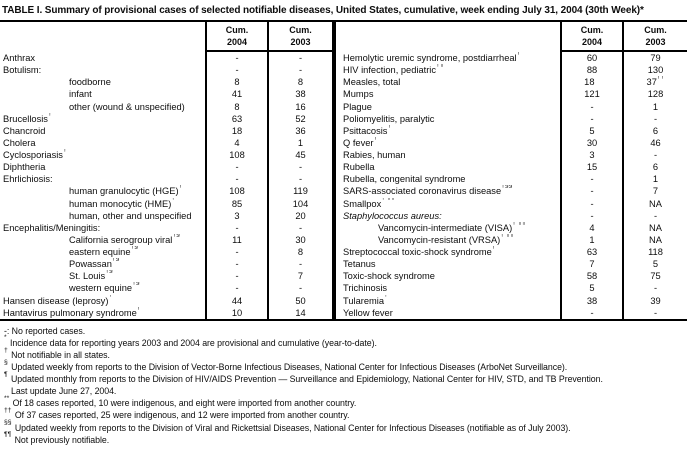 The height and width of the screenshot is (449, 687). What do you see at coordinates (654, 130) in the screenshot?
I see `cum-2003-value: 6` at bounding box center [654, 130].